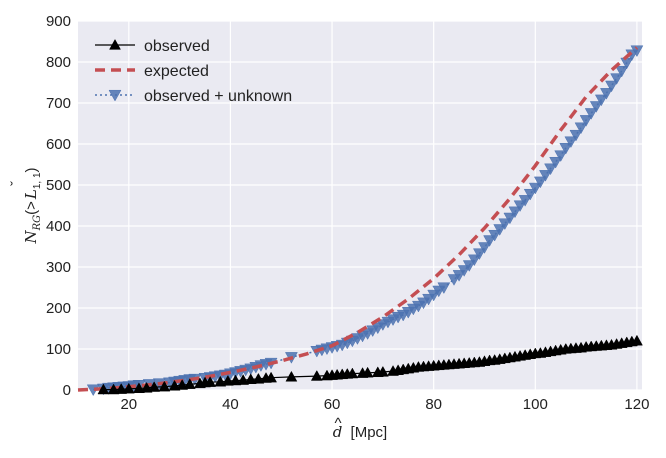 The height and width of the screenshot is (458, 666). Describe the element at coordinates (360, 432) in the screenshot. I see `x-axis-label: d [Mpc]` at that location.